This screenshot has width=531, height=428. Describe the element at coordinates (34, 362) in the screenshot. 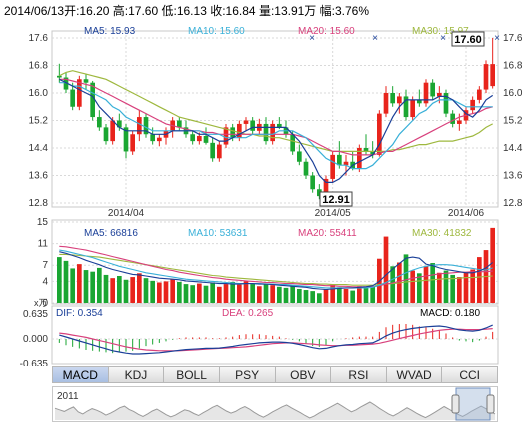

I see `macd-ytick: -0.635` at that location.